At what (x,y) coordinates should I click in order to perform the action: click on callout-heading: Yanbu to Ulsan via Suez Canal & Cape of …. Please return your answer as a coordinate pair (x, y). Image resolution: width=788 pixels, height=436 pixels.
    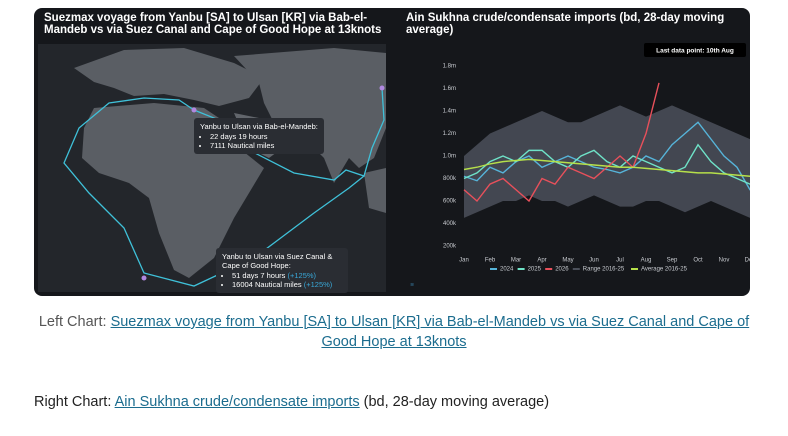
    Looking at the image, I should click on (277, 261).